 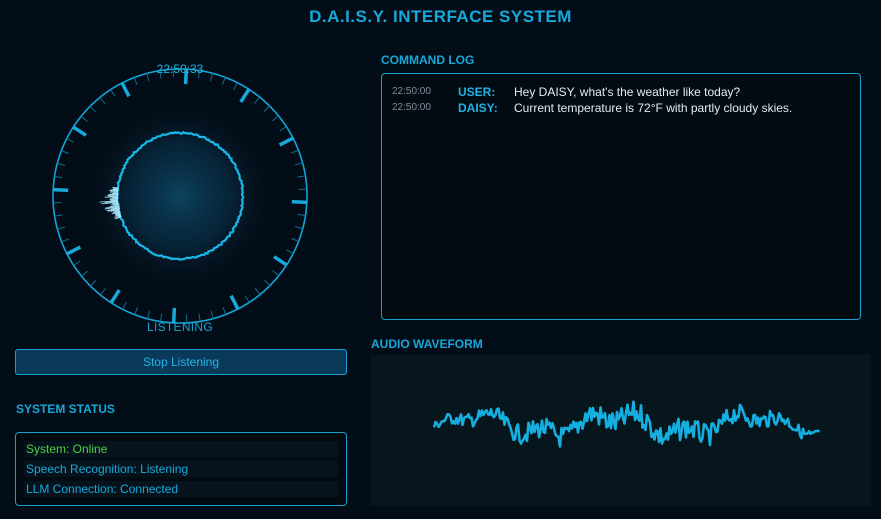 What do you see at coordinates (181, 489) in the screenshot?
I see `status-llm-connection: LLM Connection: Connected` at bounding box center [181, 489].